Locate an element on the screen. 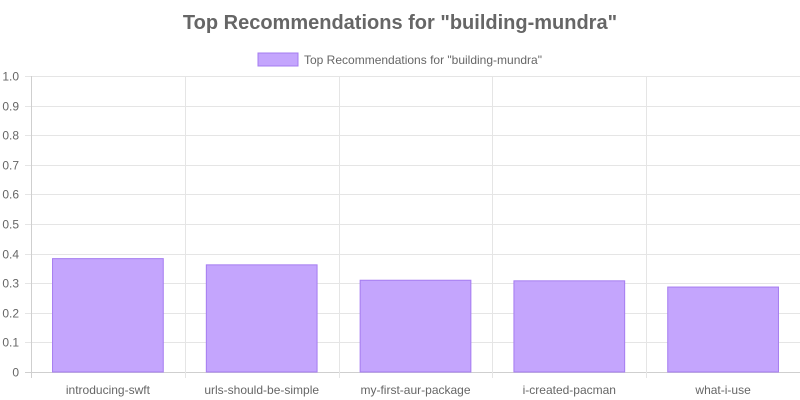 The width and height of the screenshot is (800, 400). y-tick-label: 1.0 is located at coordinates (10, 77).